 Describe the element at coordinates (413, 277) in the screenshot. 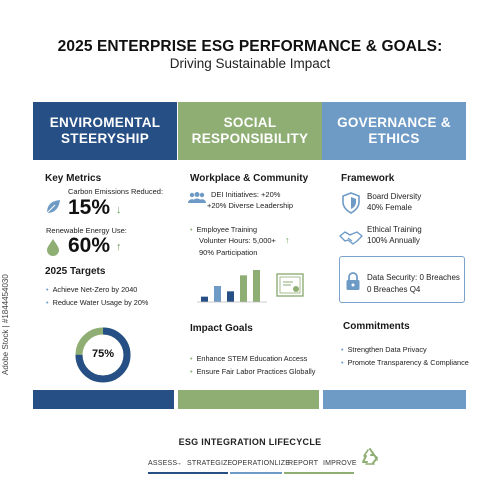

I see `data-line1: Data Security: 0 Breaches` at that location.